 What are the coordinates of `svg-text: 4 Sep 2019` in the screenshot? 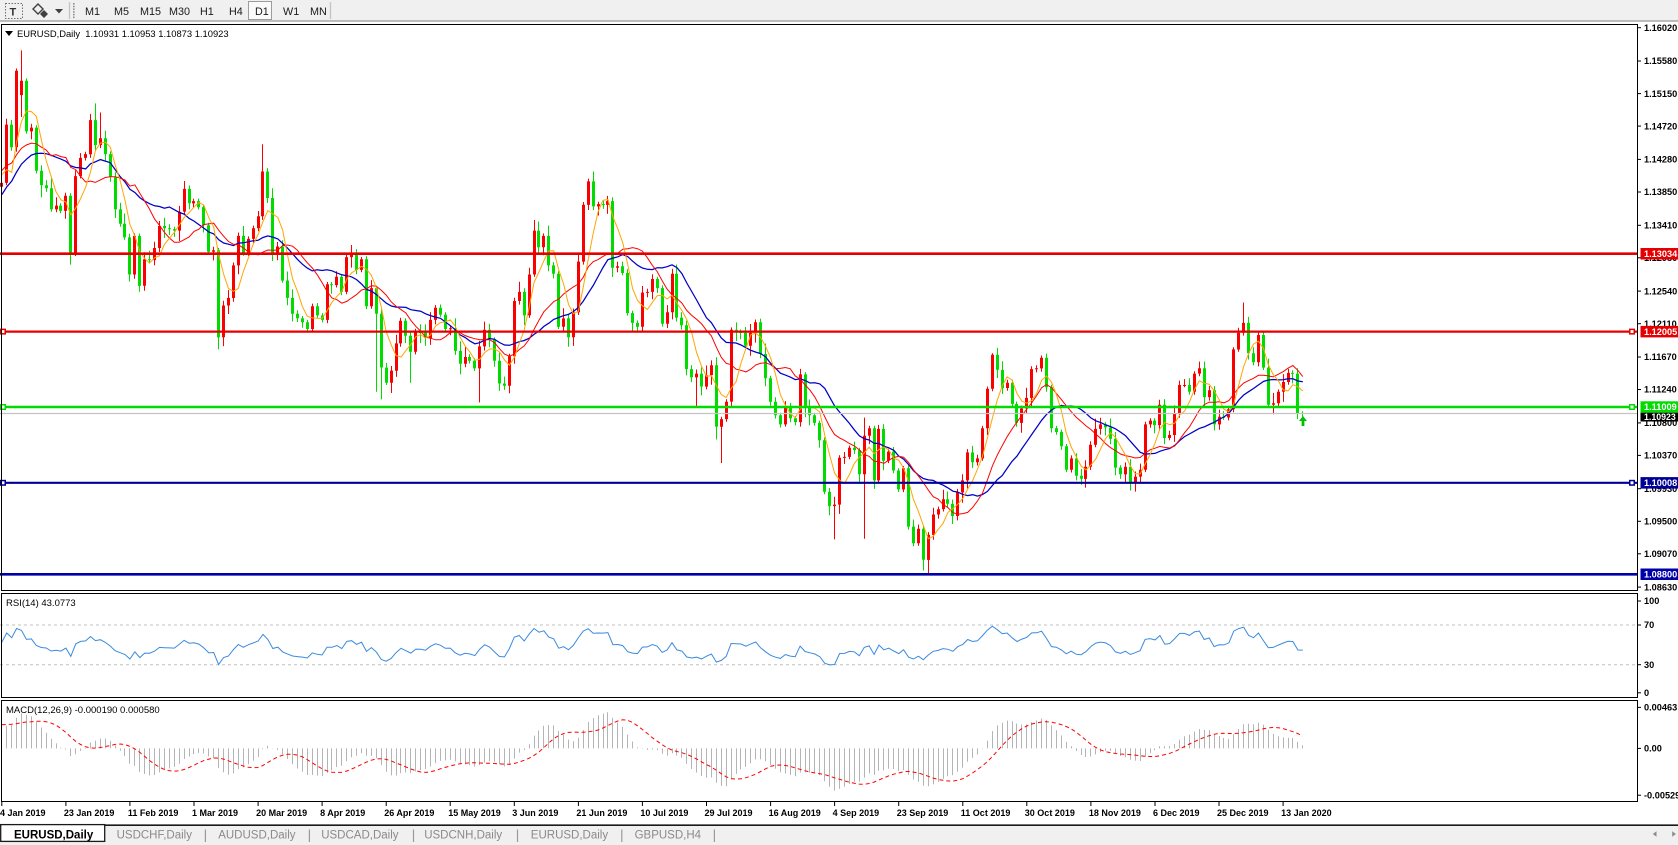 It's located at (856, 813).